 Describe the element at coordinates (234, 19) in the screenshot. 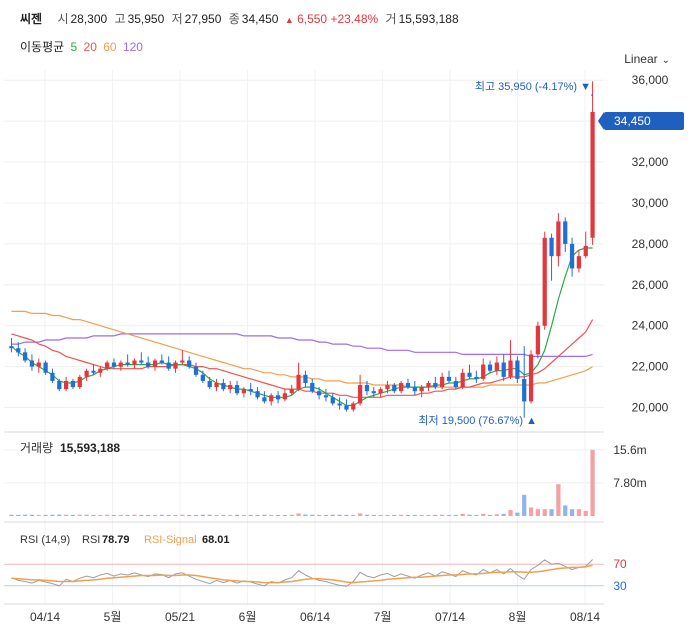

I see `close-label: 종` at that location.